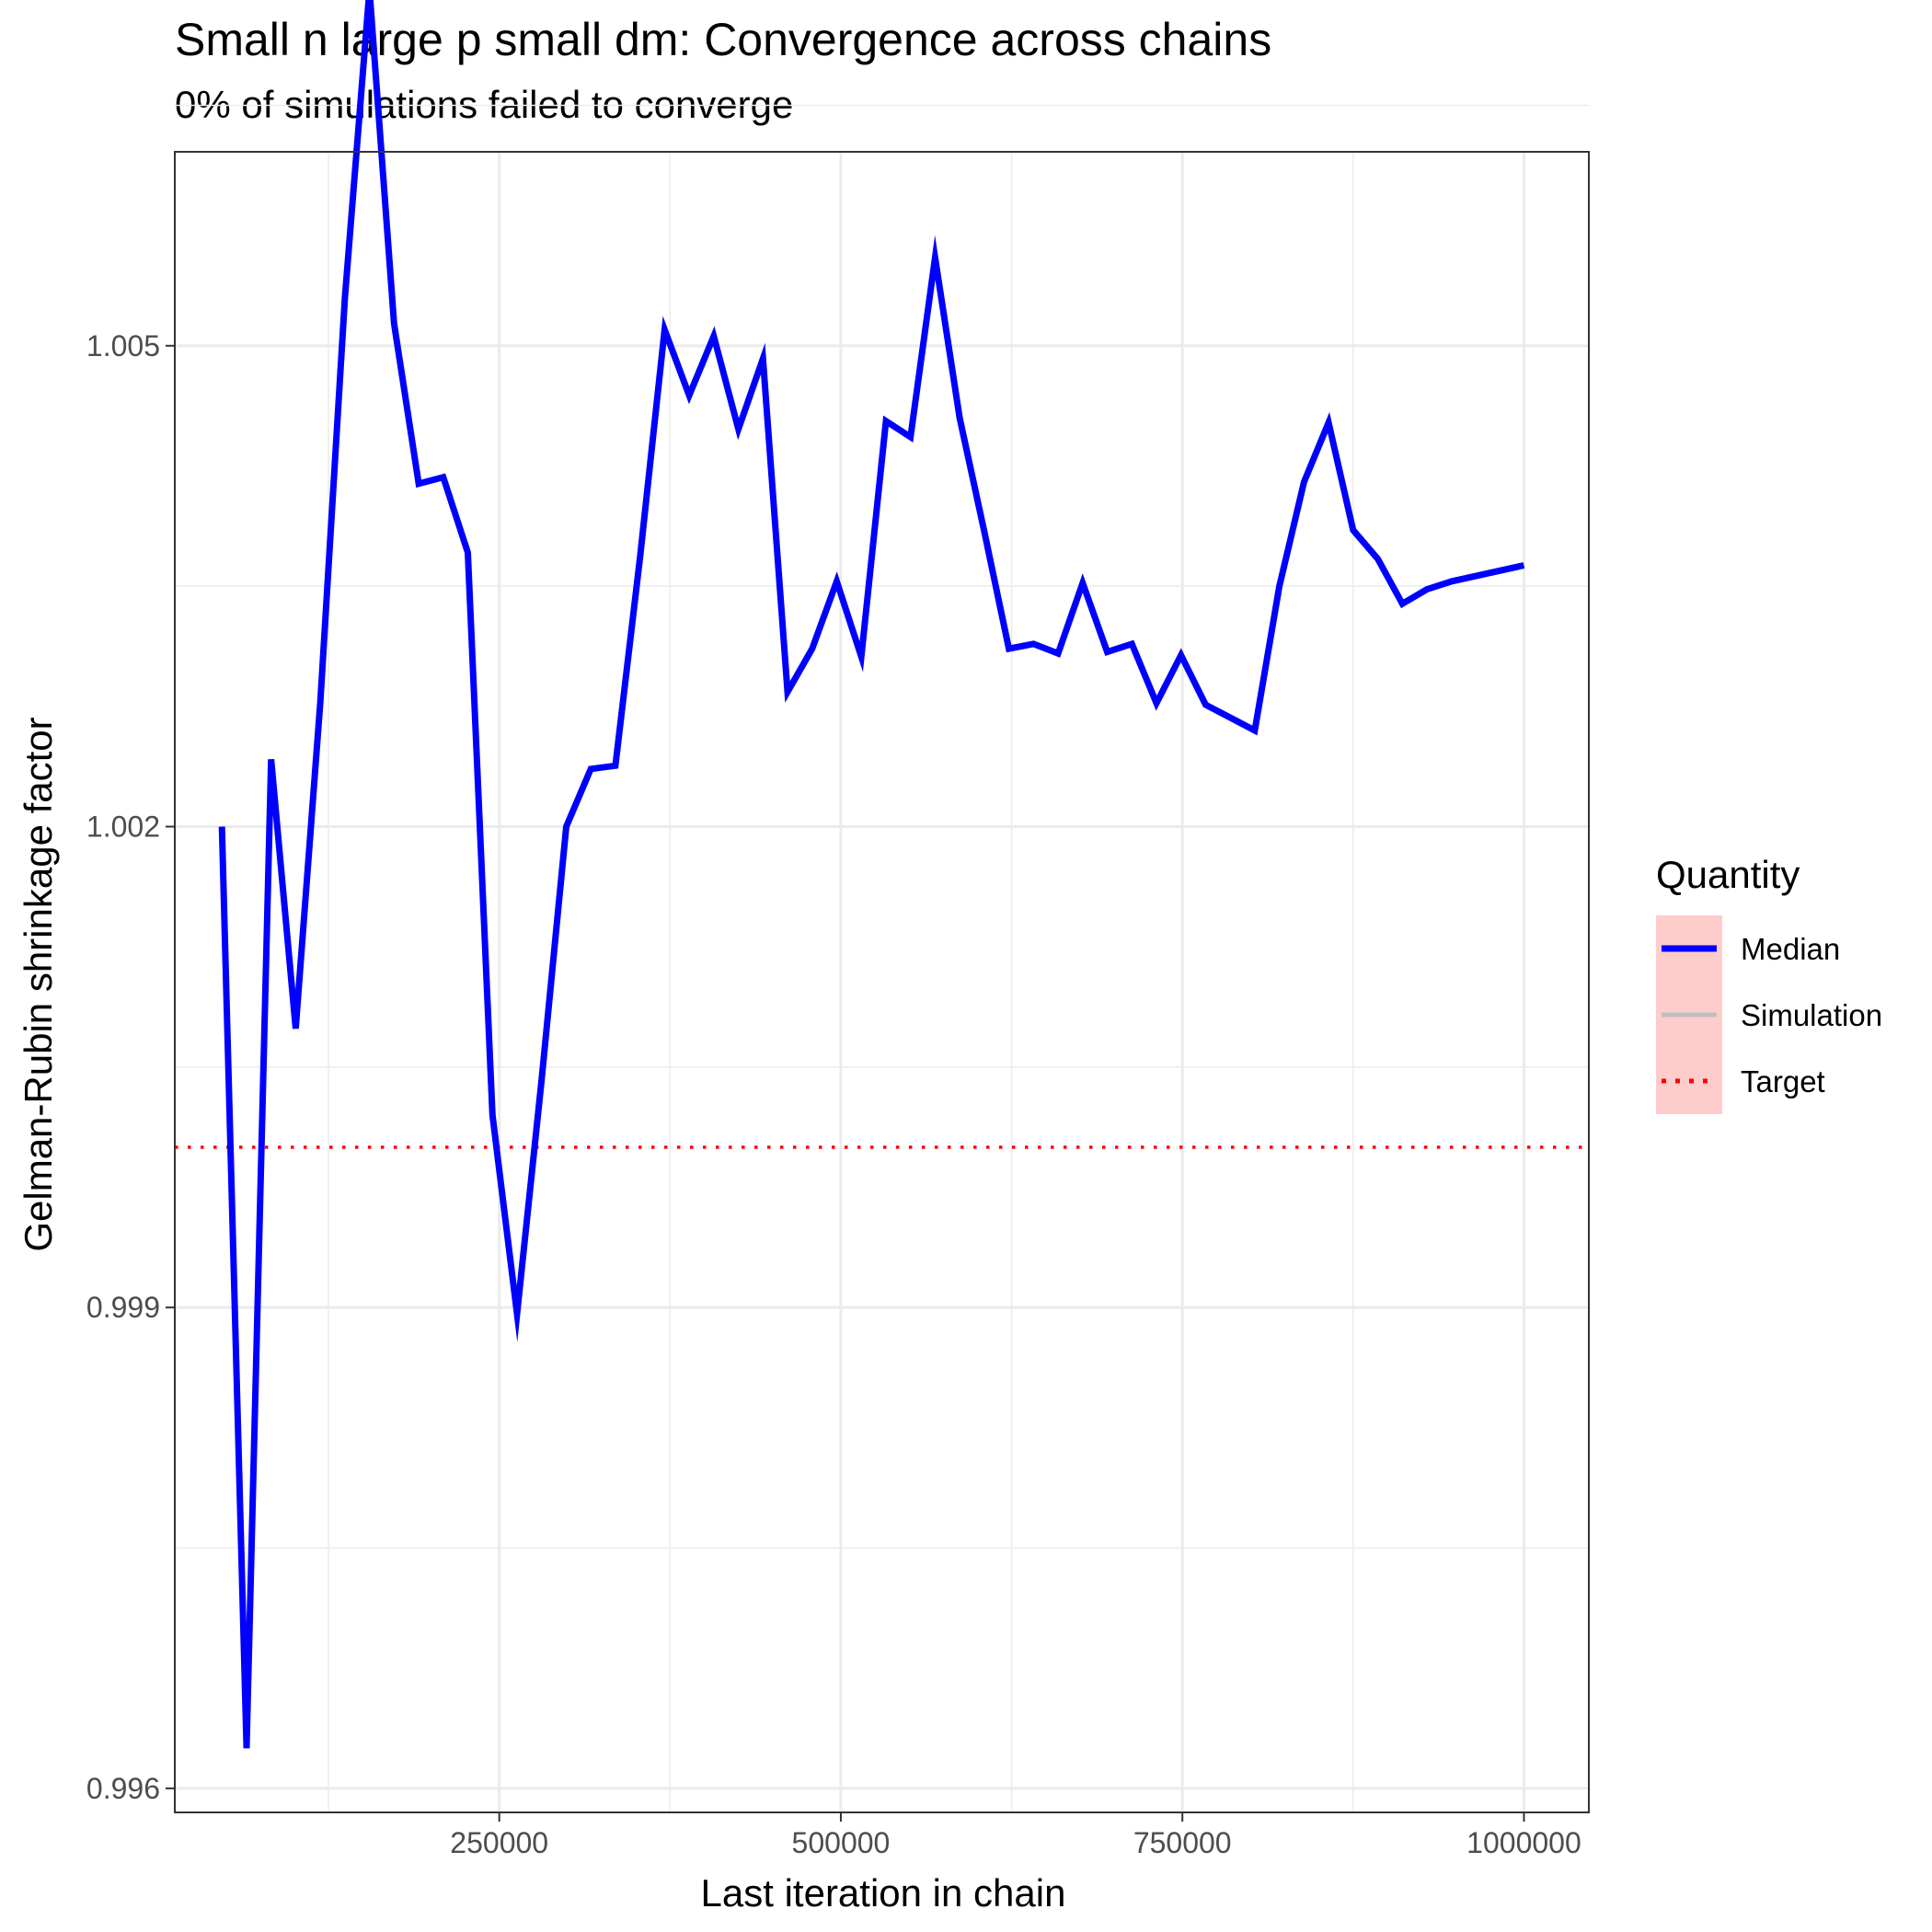 The image size is (1932, 1932). What do you see at coordinates (123, 345) in the screenshot?
I see `y-tick-label: 1.005` at bounding box center [123, 345].